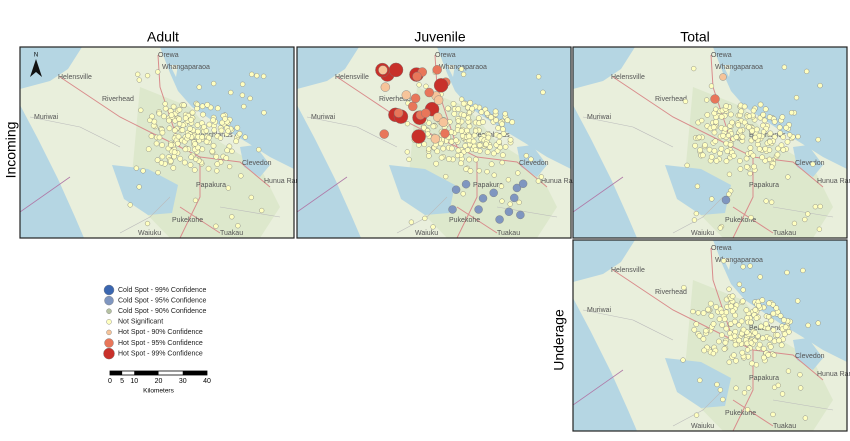 The height and width of the screenshot is (441, 850). What do you see at coordinates (721, 248) in the screenshot?
I see `place-label: Orewa` at bounding box center [721, 248].